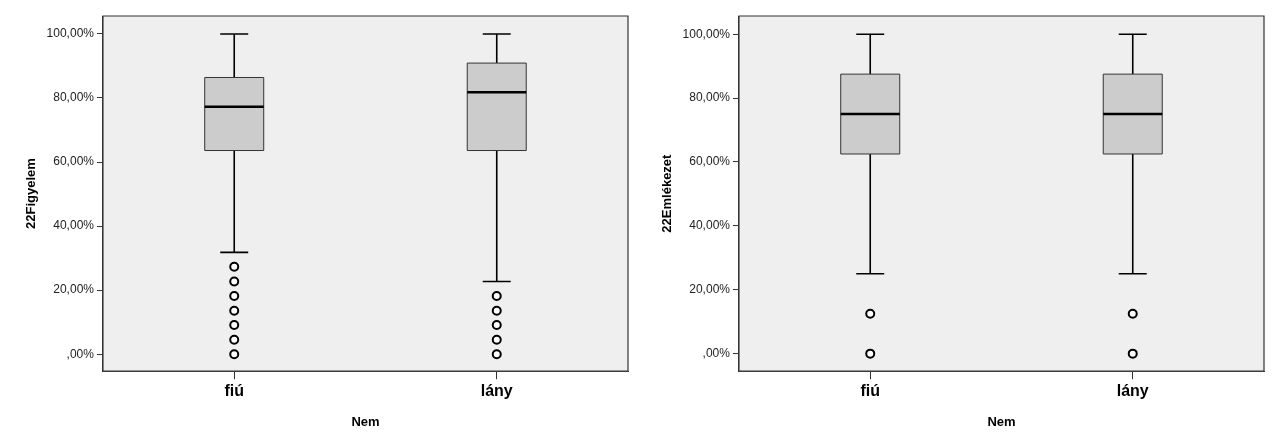 This screenshot has width=1272, height=438. What do you see at coordinates (31, 194) in the screenshot?
I see `y-axis-title: 22Figyelem` at bounding box center [31, 194].